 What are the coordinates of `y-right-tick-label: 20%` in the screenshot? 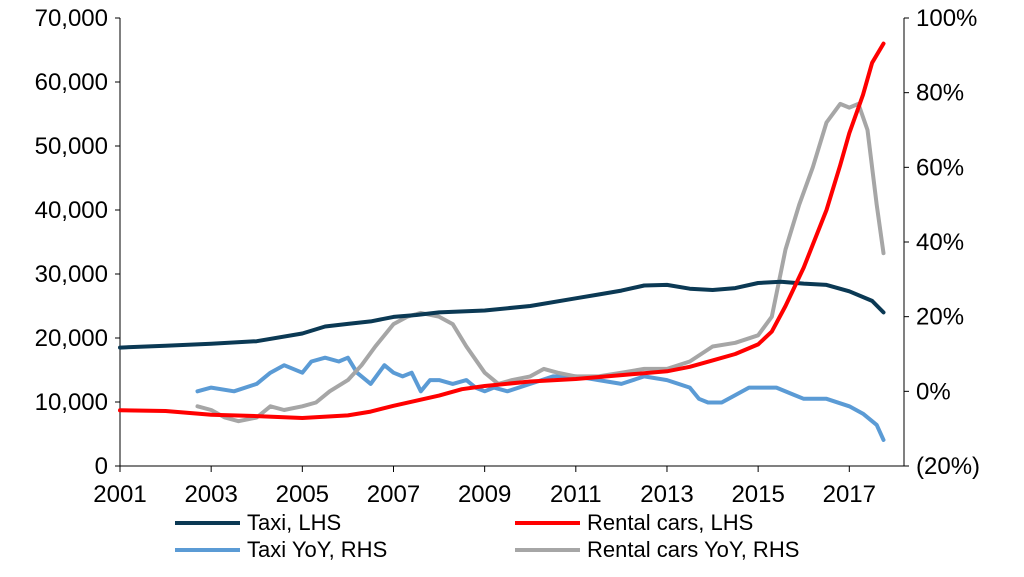 It's located at (940, 317).